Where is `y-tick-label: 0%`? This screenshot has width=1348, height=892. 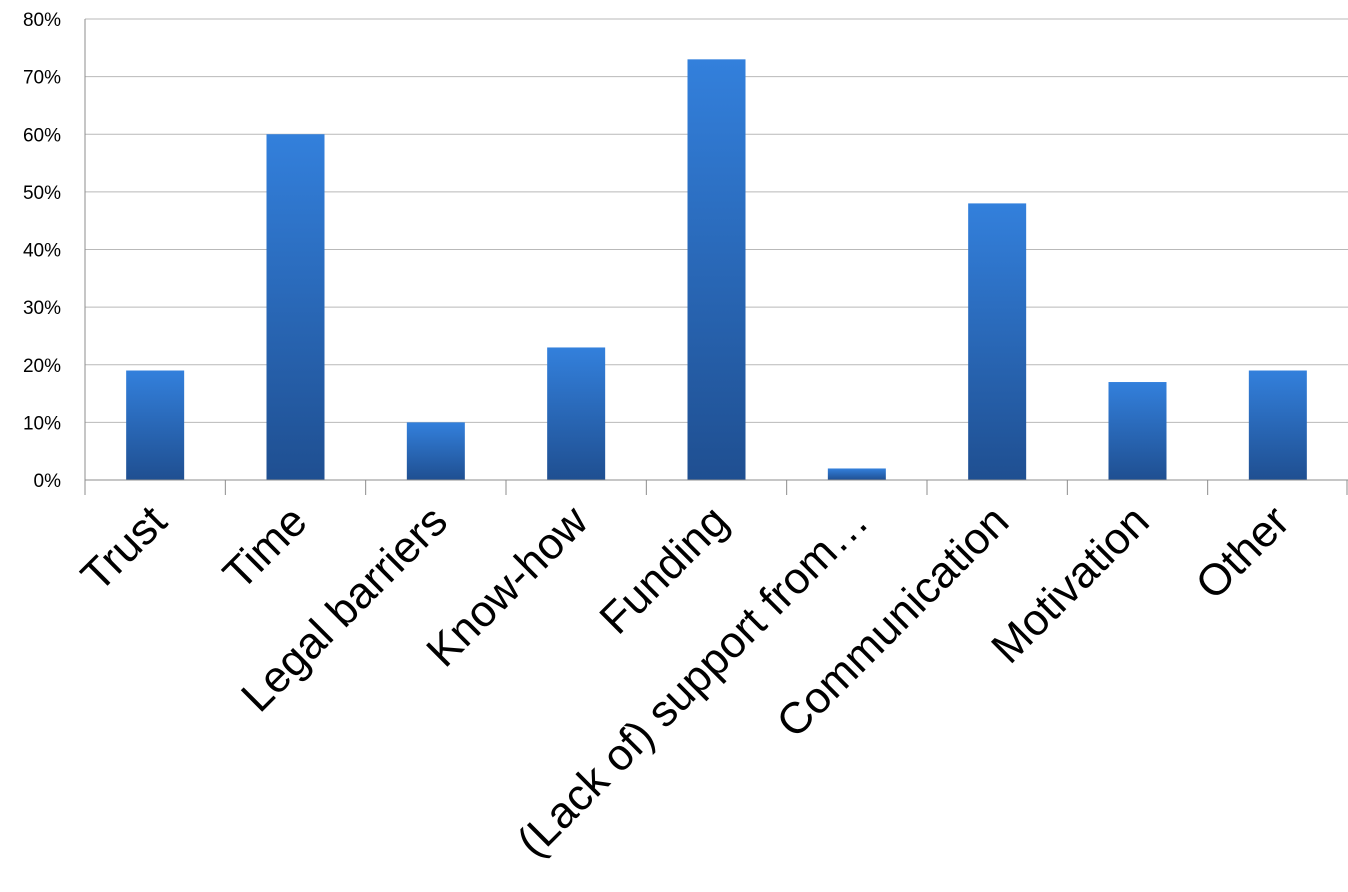 y-tick-label: 0% is located at coordinates (48, 481).